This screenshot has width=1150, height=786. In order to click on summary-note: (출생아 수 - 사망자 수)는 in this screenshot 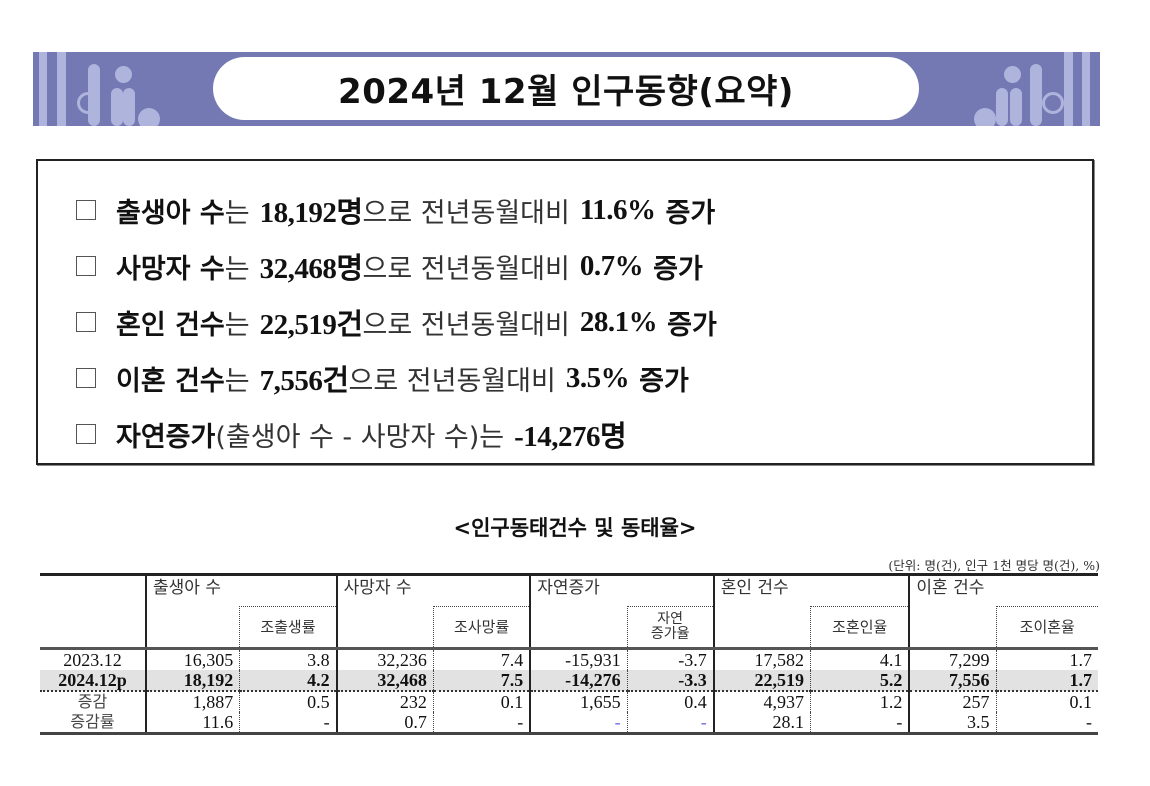, I will do `click(360, 437)`.